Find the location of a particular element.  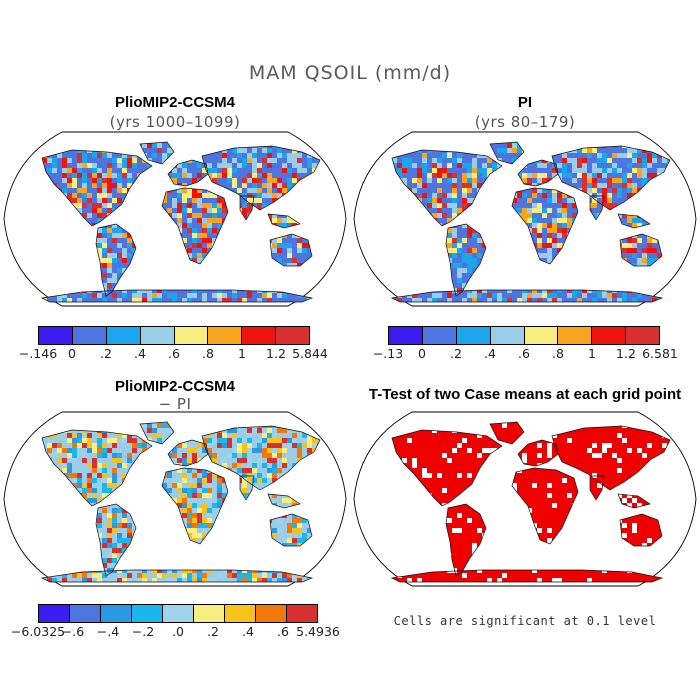

colorbar-tick-label: −.2 is located at coordinates (143, 631).